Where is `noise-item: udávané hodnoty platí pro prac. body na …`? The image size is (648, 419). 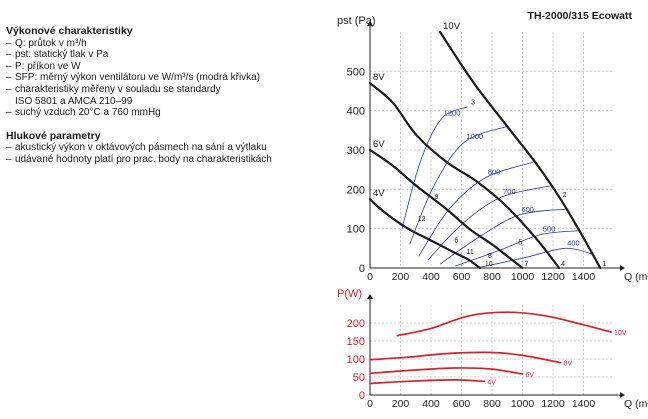
noise-item: udávané hodnoty platí pro prac. body na … is located at coordinates (178, 160).